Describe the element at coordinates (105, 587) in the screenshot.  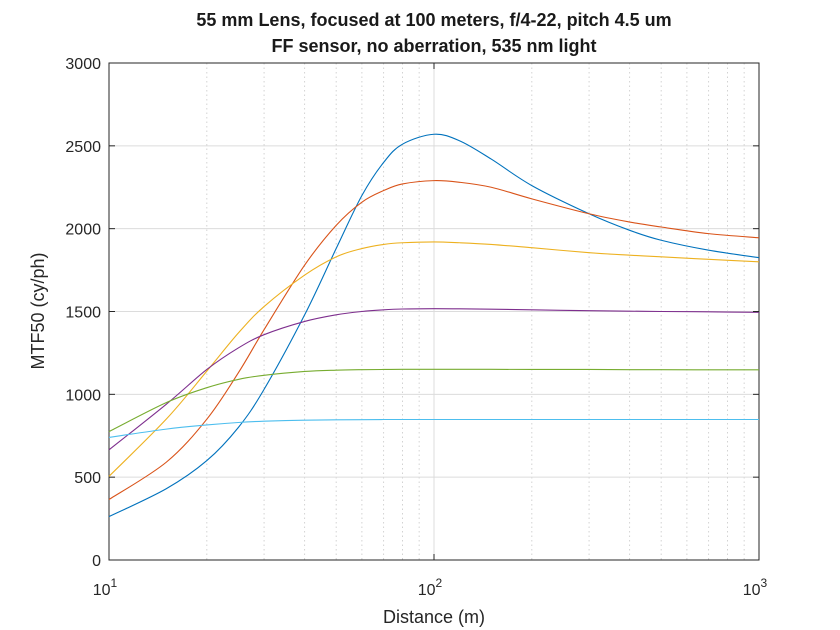
I see `x-tick-label: 10¹` at that location.